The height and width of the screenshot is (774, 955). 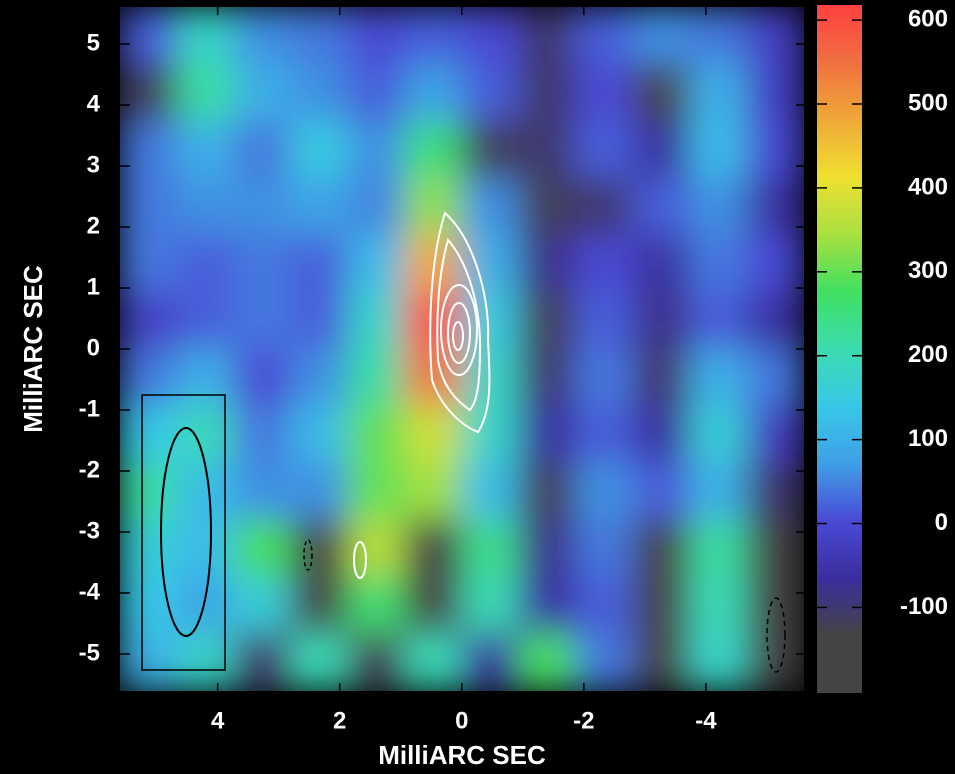 I want to click on y-tick-label: -3, so click(x=89, y=530).